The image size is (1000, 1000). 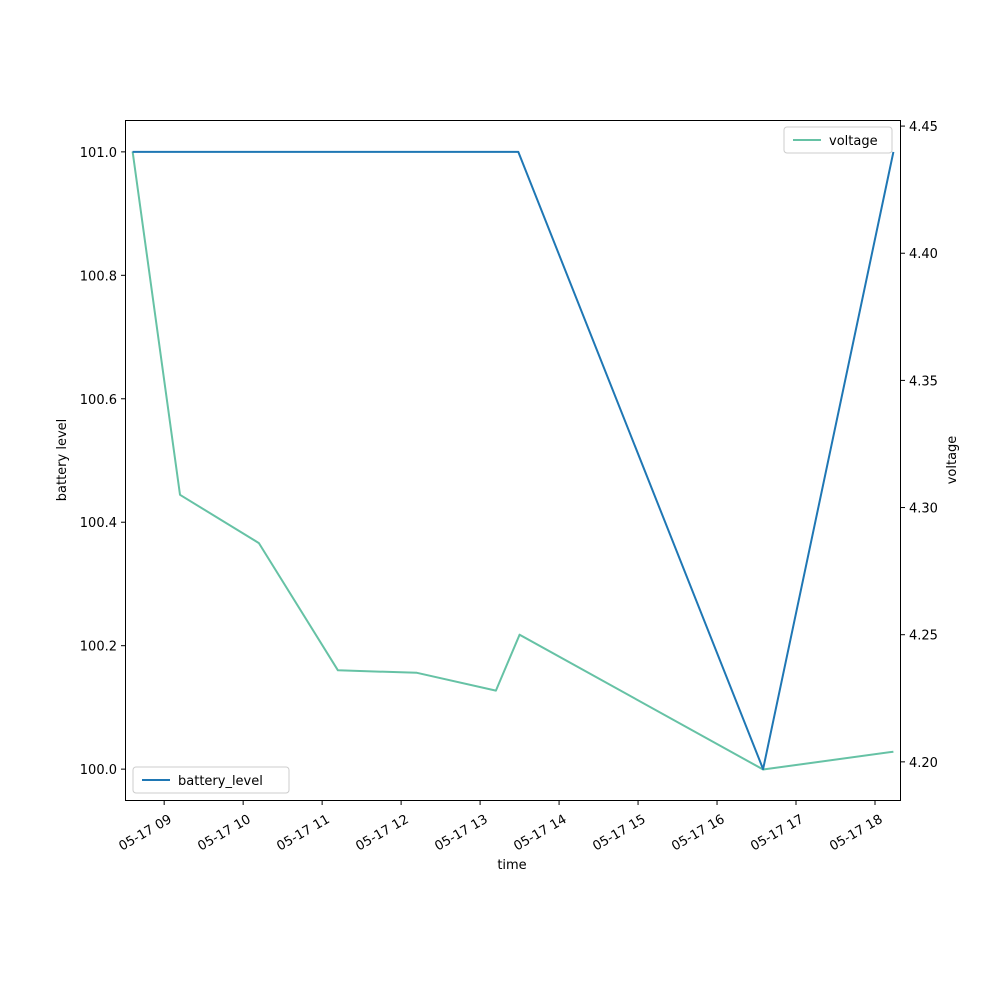 I want to click on legend-voltage: voltage, so click(x=838, y=140).